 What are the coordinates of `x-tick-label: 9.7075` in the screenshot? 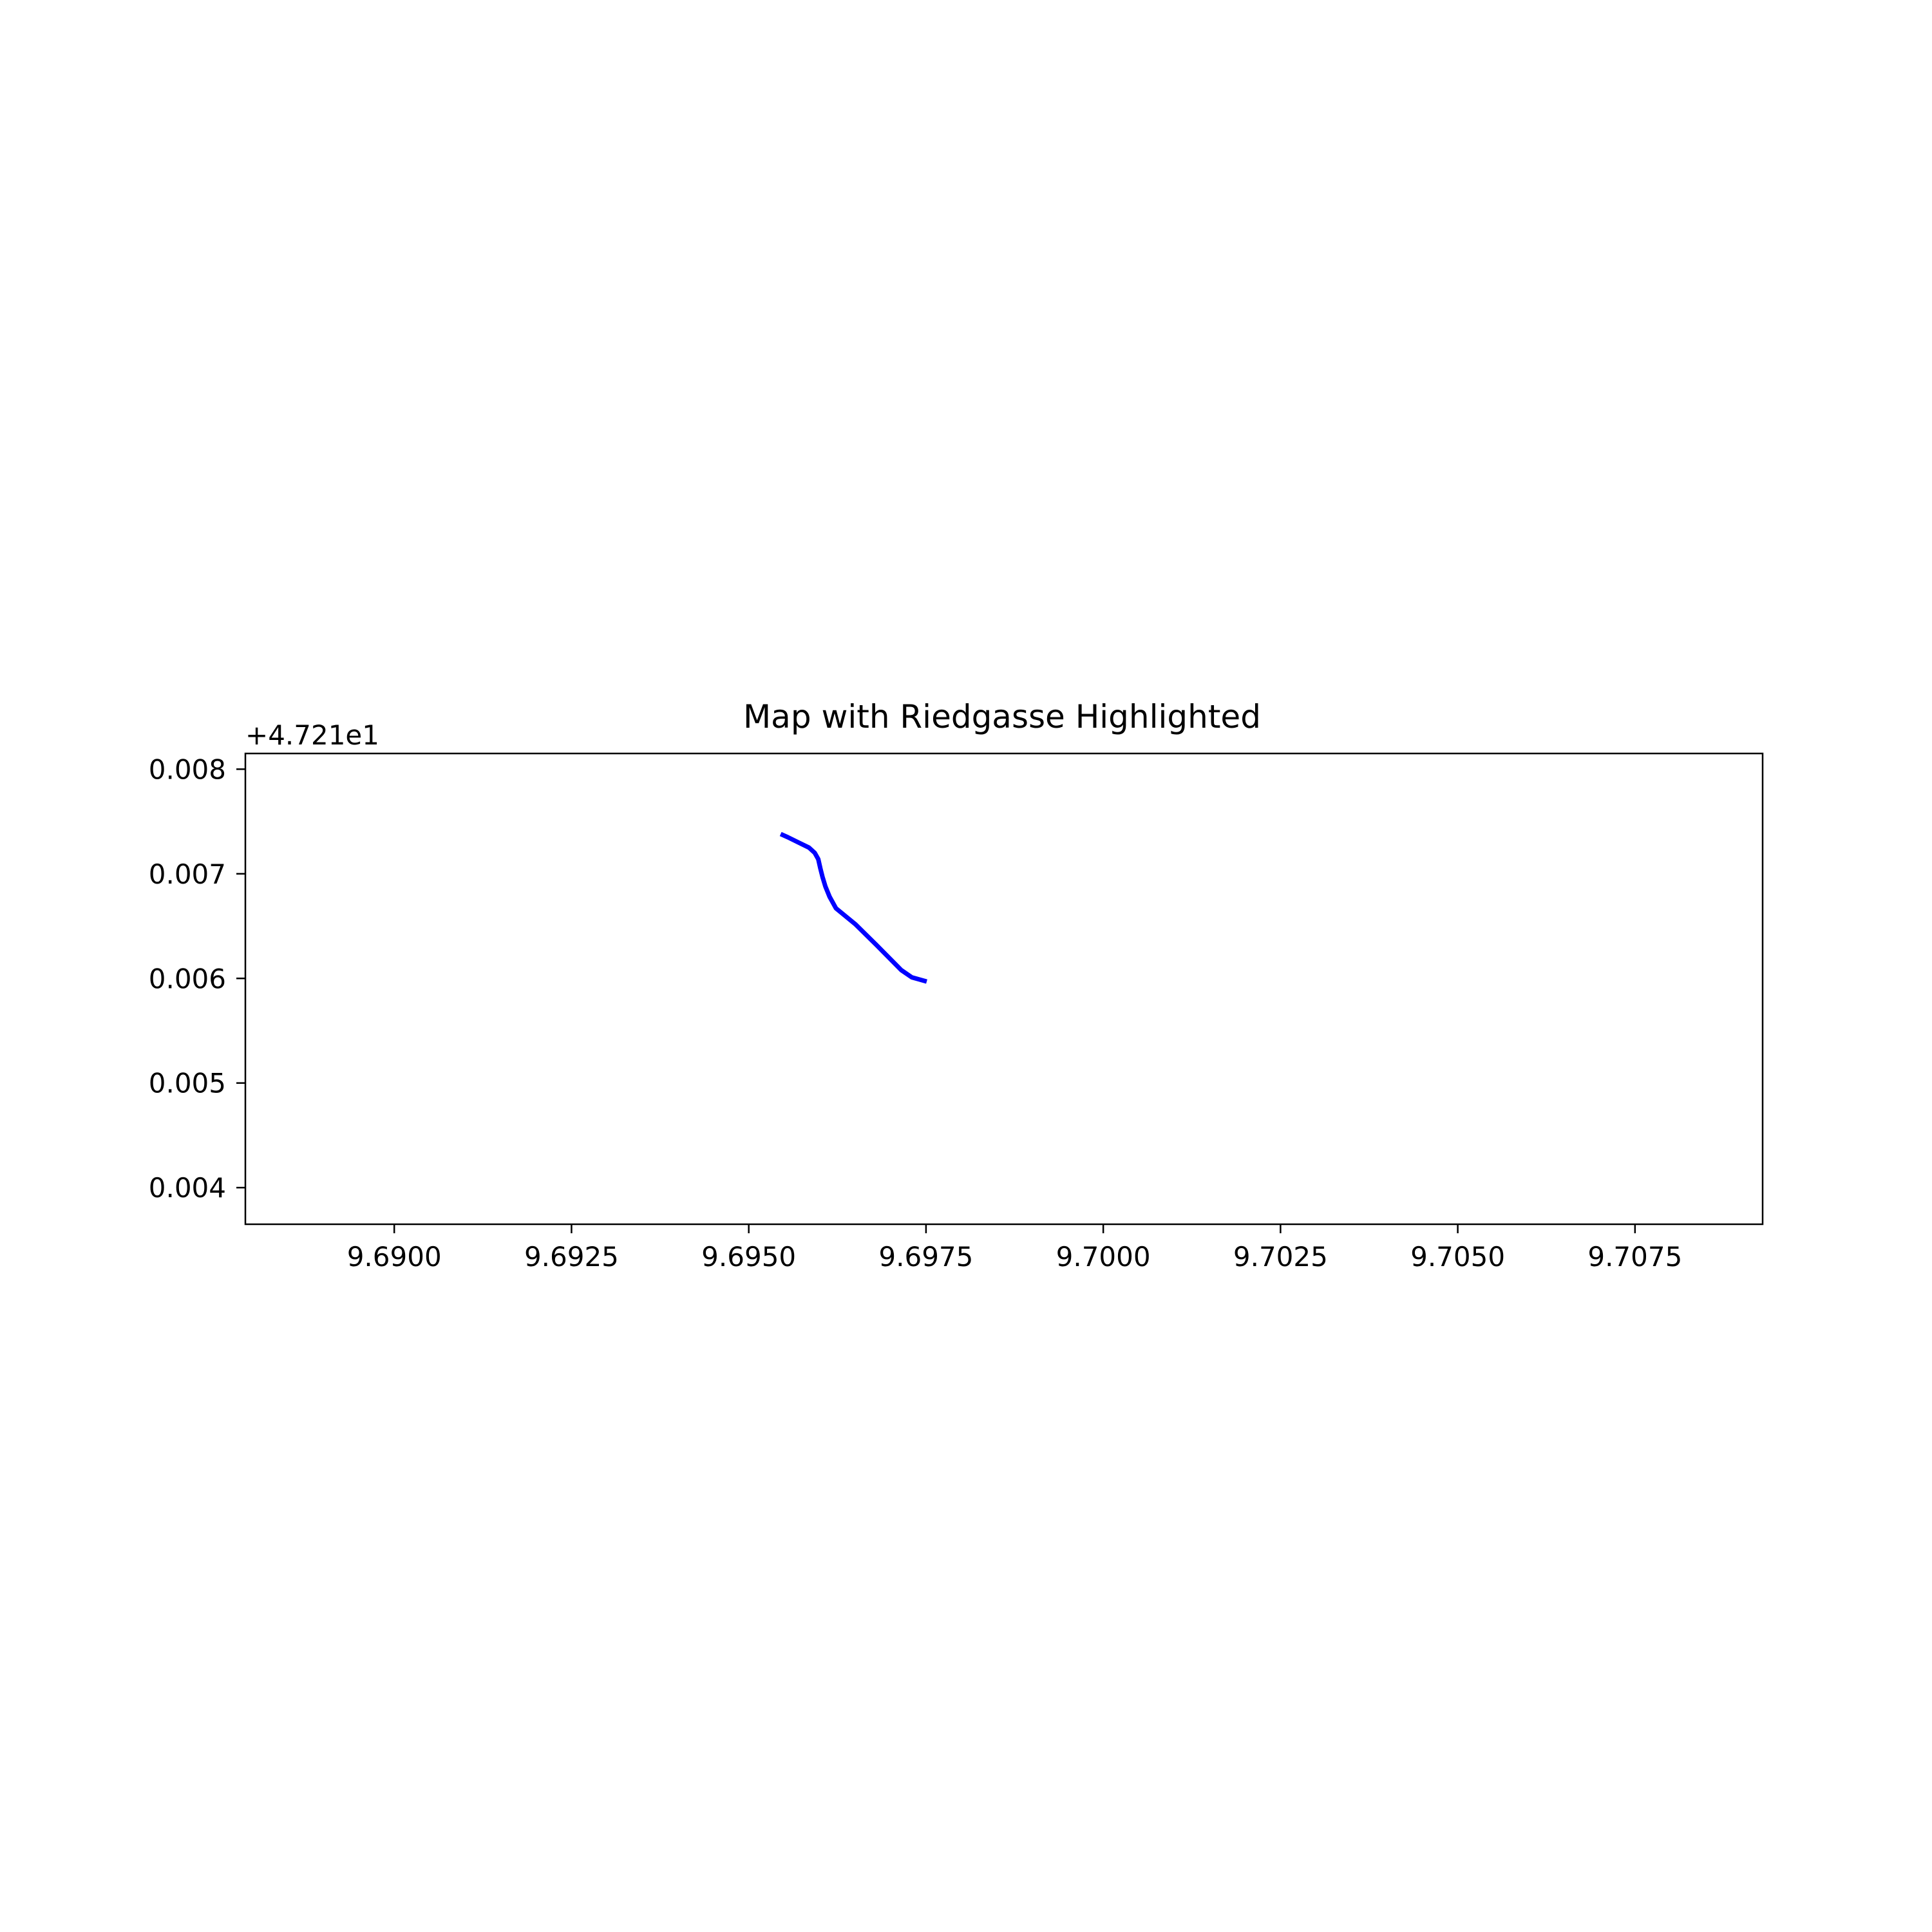 It's located at (1634, 1257).